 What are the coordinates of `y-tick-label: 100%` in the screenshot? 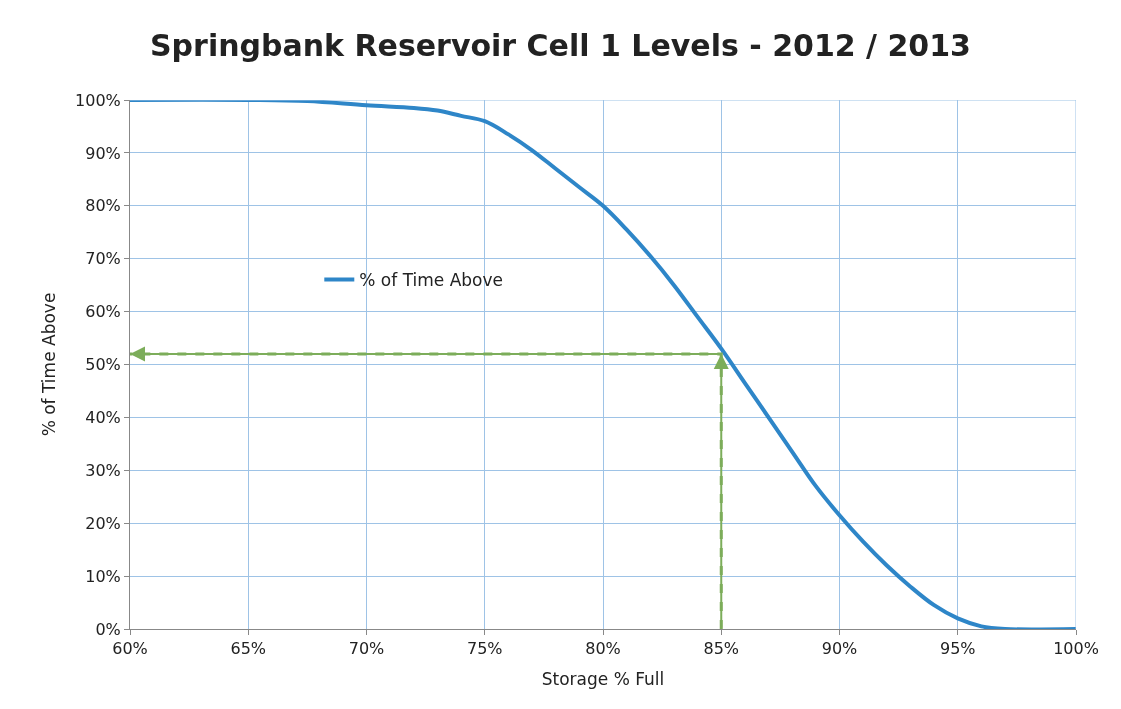 It's located at (98, 100).